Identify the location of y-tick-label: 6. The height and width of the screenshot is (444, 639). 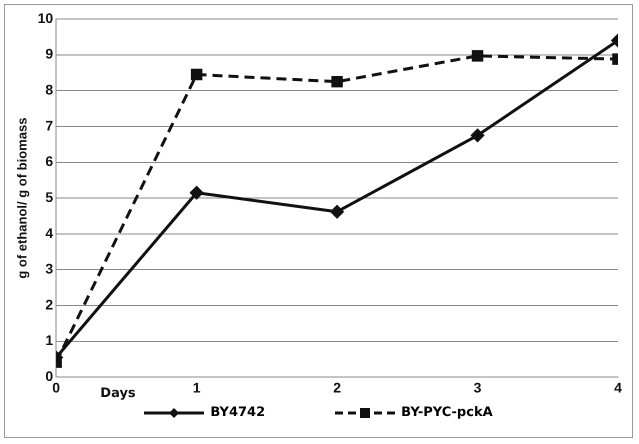
(49, 161).